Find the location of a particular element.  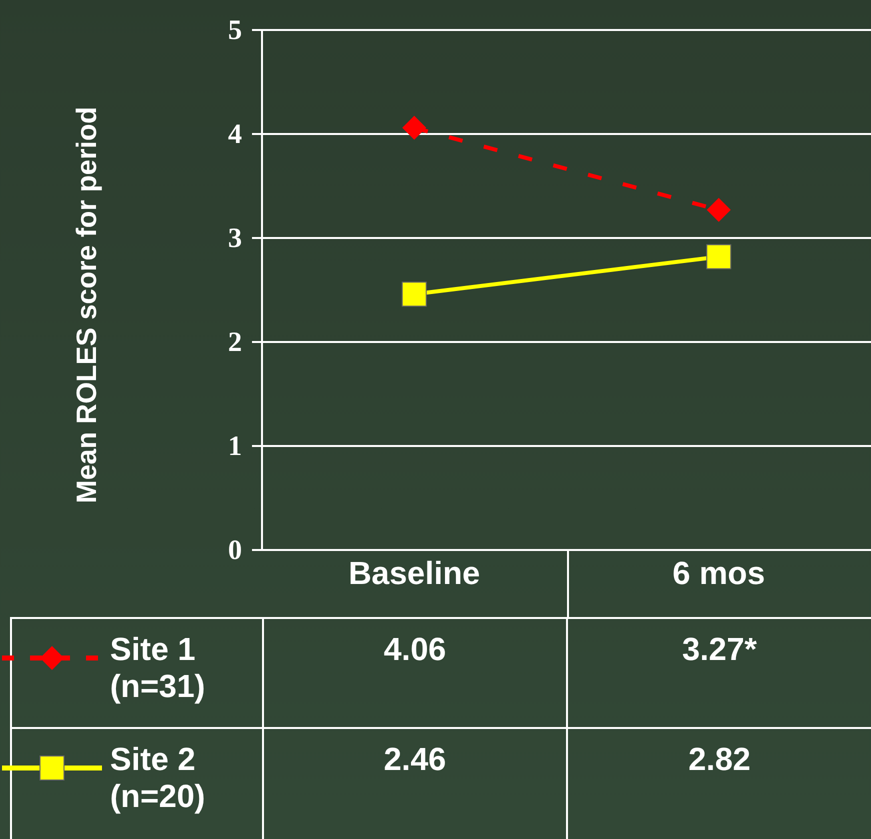

legend-label: Site 2 (n=20) is located at coordinates (158, 778).